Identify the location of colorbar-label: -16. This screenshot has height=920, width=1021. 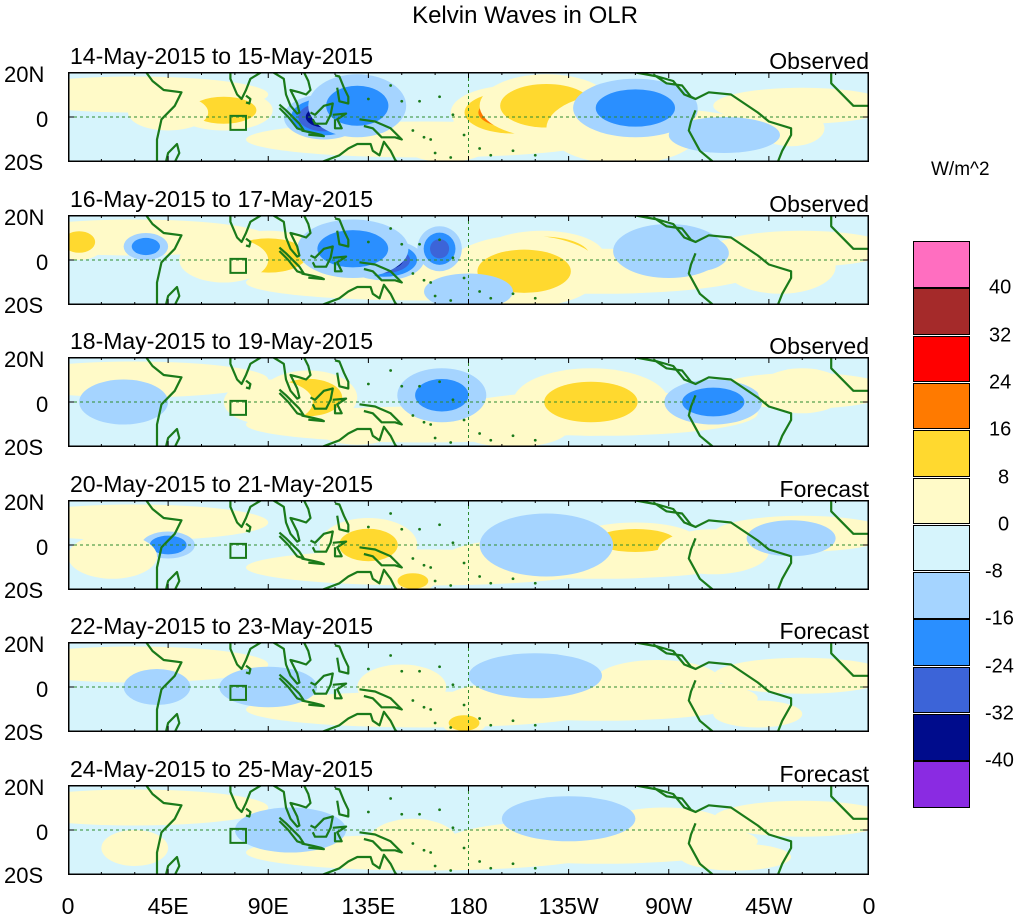
(999, 618).